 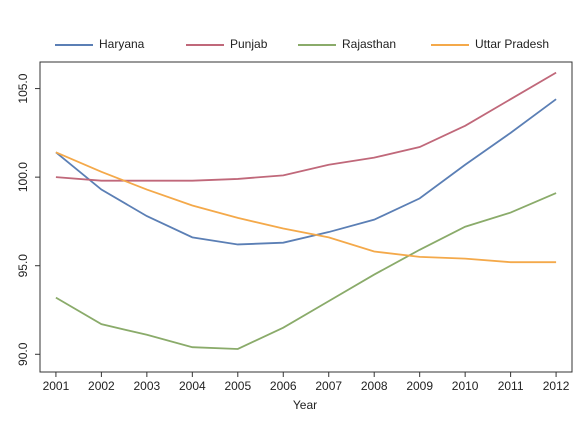 What do you see at coordinates (374, 386) in the screenshot?
I see `x-tick-label: 2008` at bounding box center [374, 386].